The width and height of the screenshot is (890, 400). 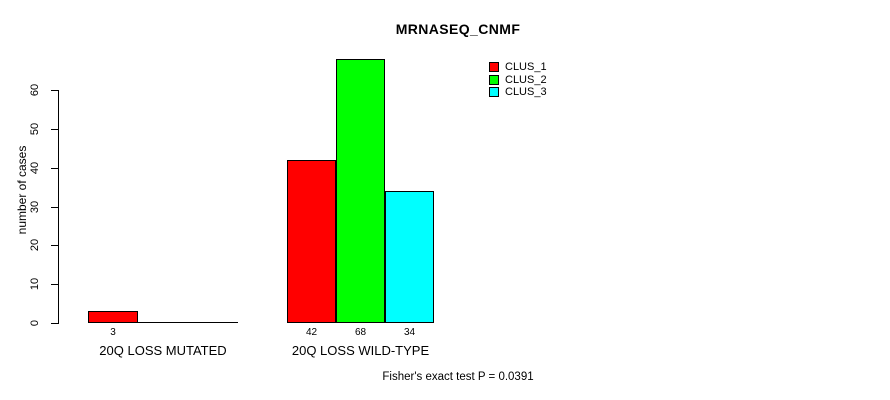 I want to click on bar-value-label: 3, so click(x=113, y=332).